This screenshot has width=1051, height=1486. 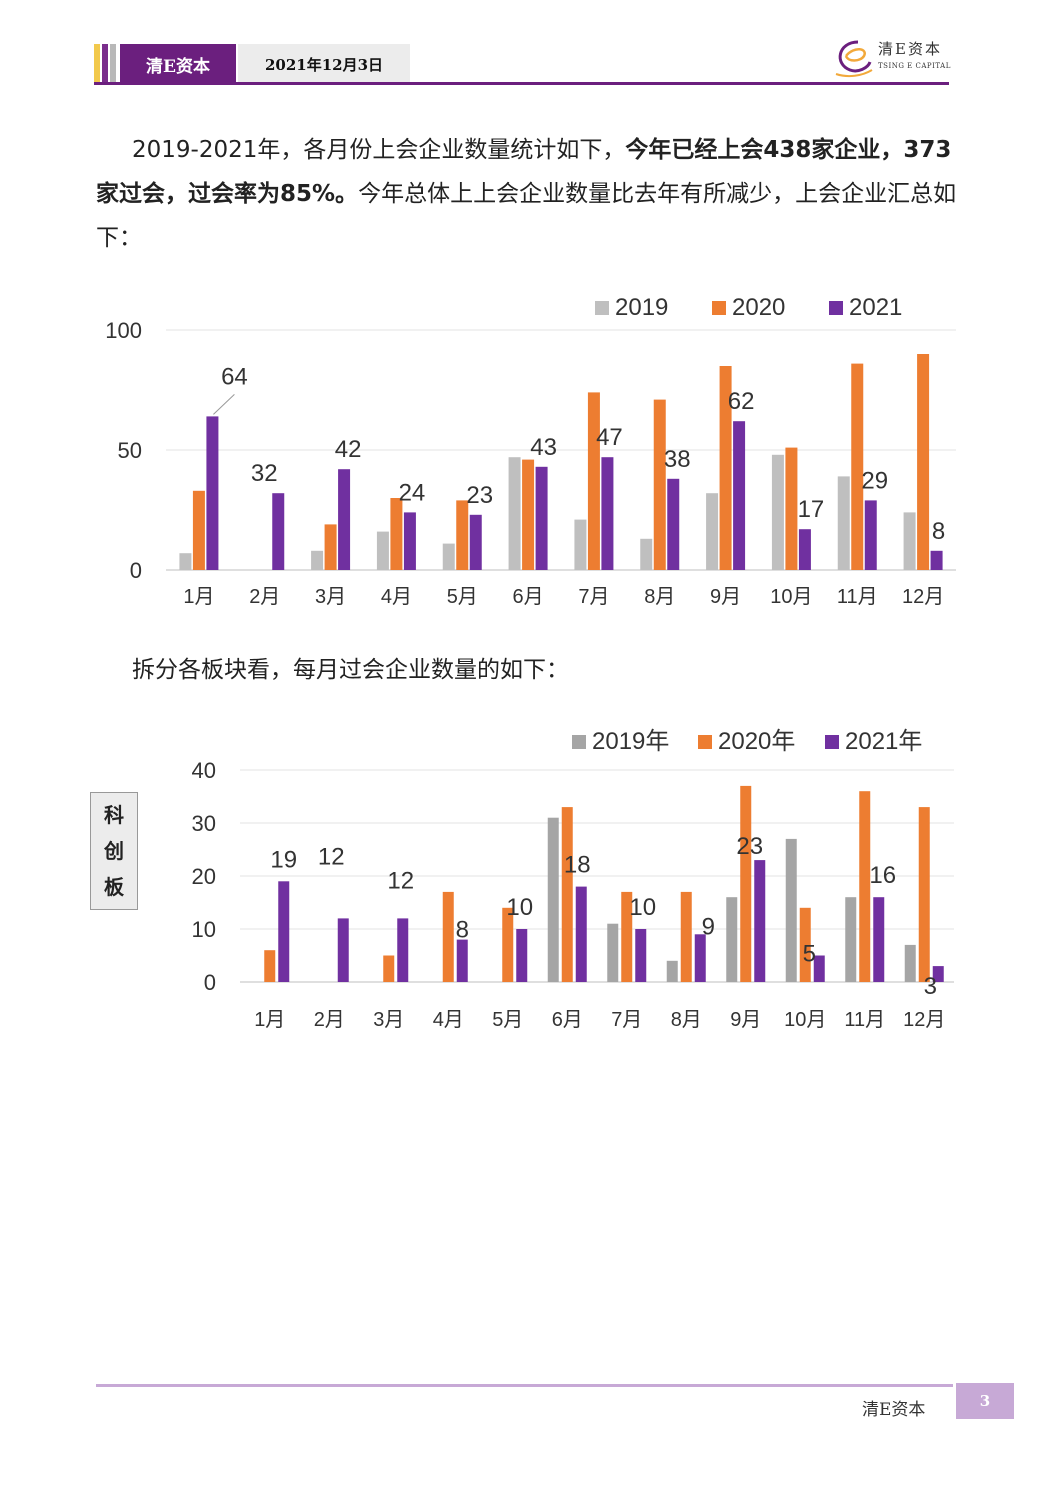 I want to click on legend-label: 2019, so click(x=641, y=307).